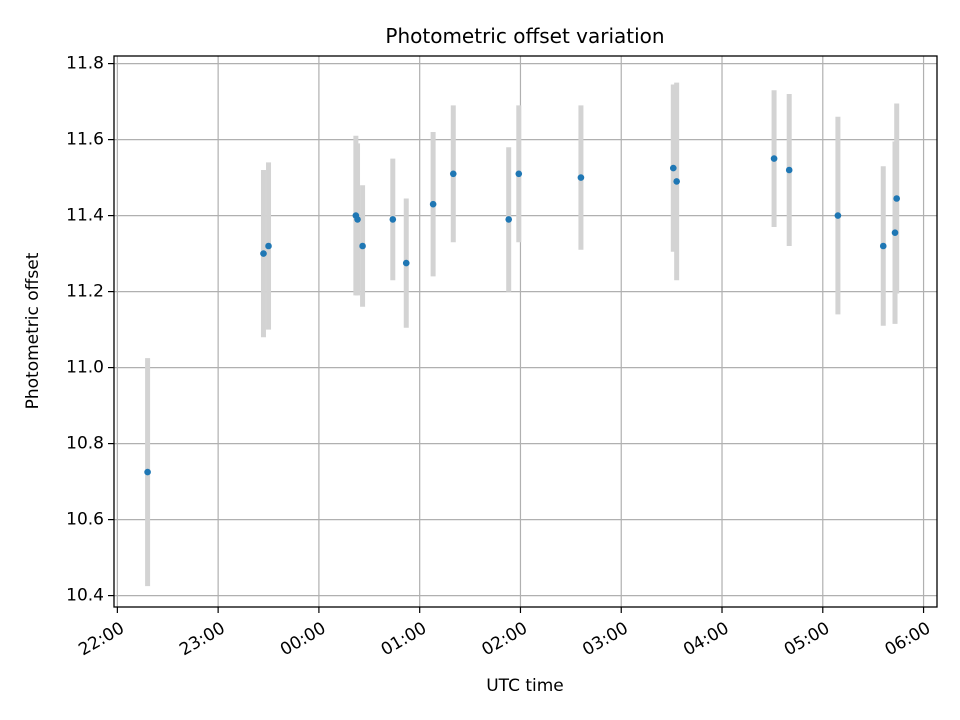  Describe the element at coordinates (524, 36) in the screenshot. I see `chart-title: Photometric offset variation` at that location.